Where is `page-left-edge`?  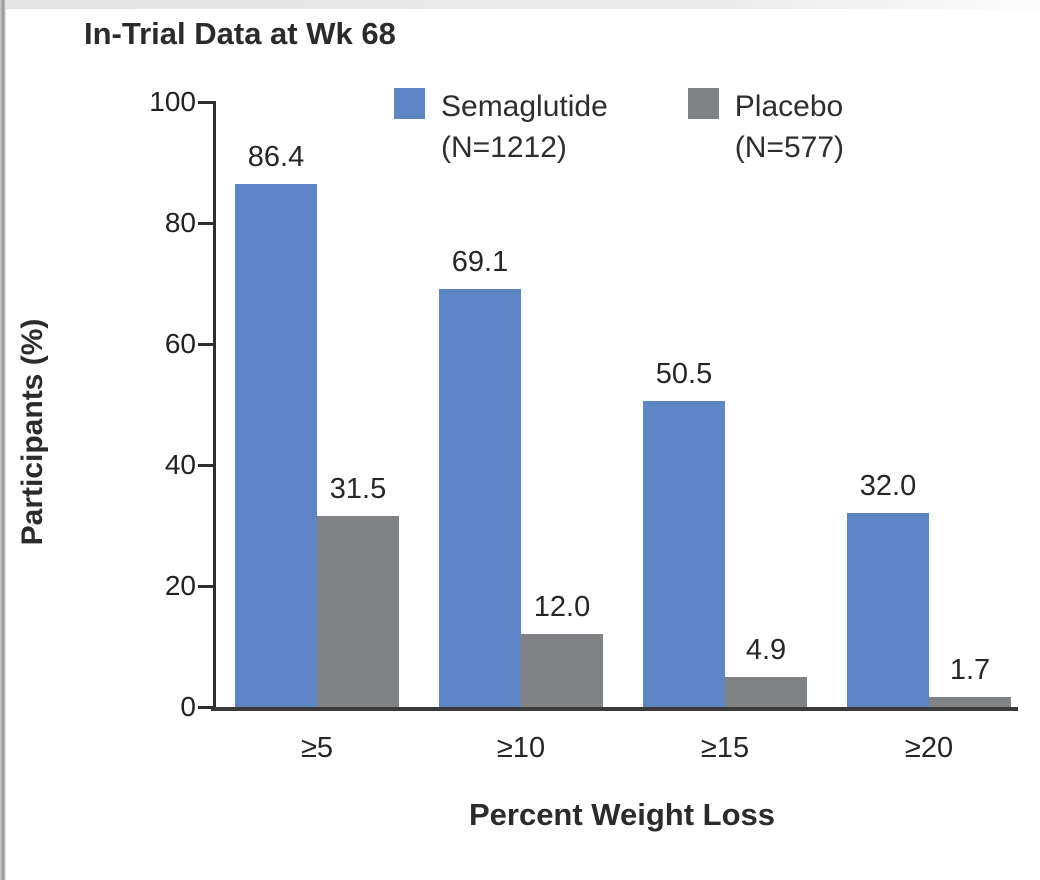
page-left-edge is located at coordinates (3, 440).